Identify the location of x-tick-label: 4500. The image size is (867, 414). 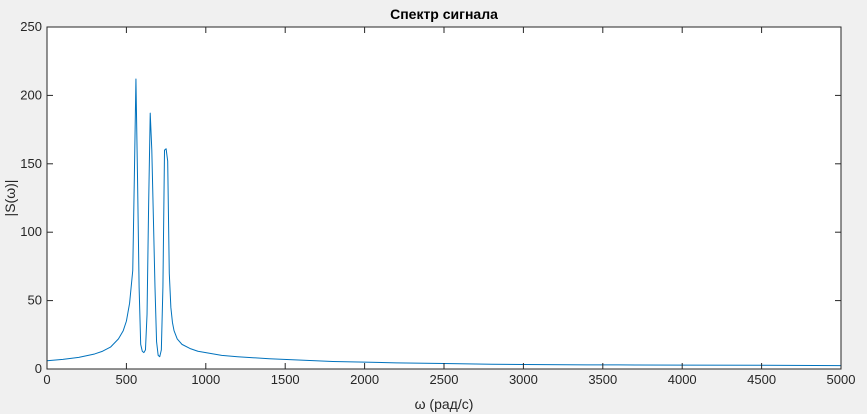
(761, 379).